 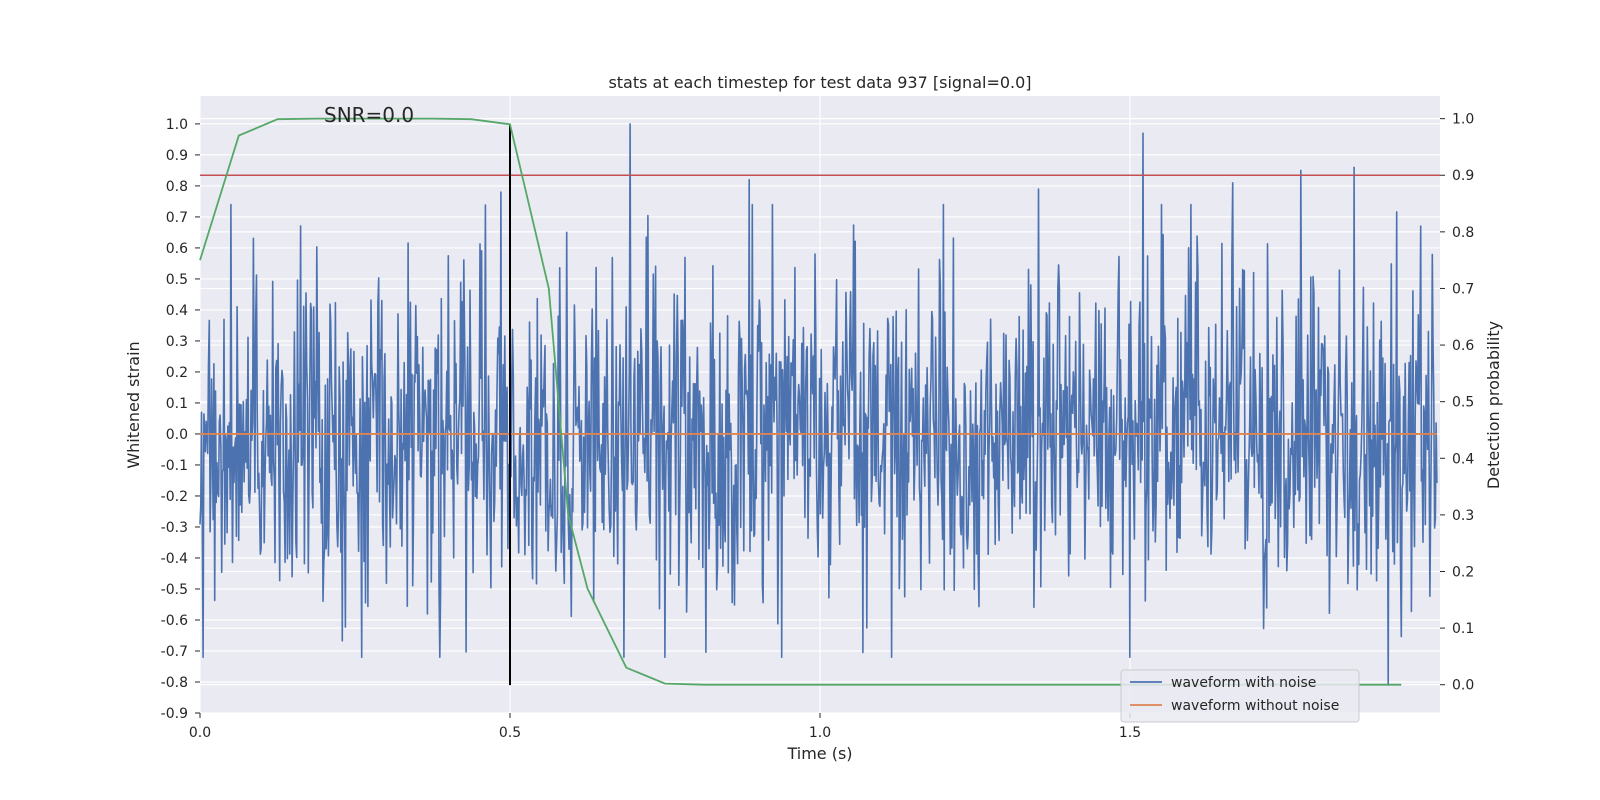 What do you see at coordinates (174, 497) in the screenshot?
I see `tick-label-y-left: -0.2` at bounding box center [174, 497].